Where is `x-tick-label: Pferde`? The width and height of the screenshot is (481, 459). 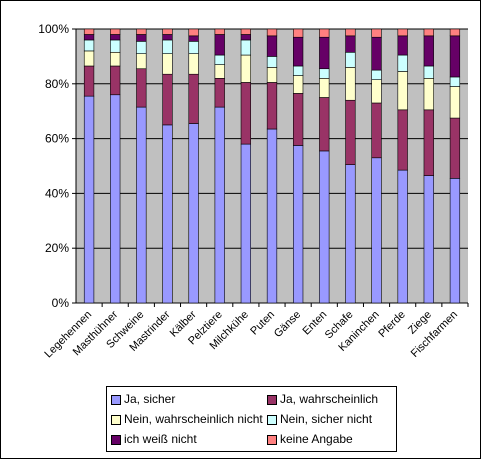 x-tick-label: Pferde is located at coordinates (391, 324).